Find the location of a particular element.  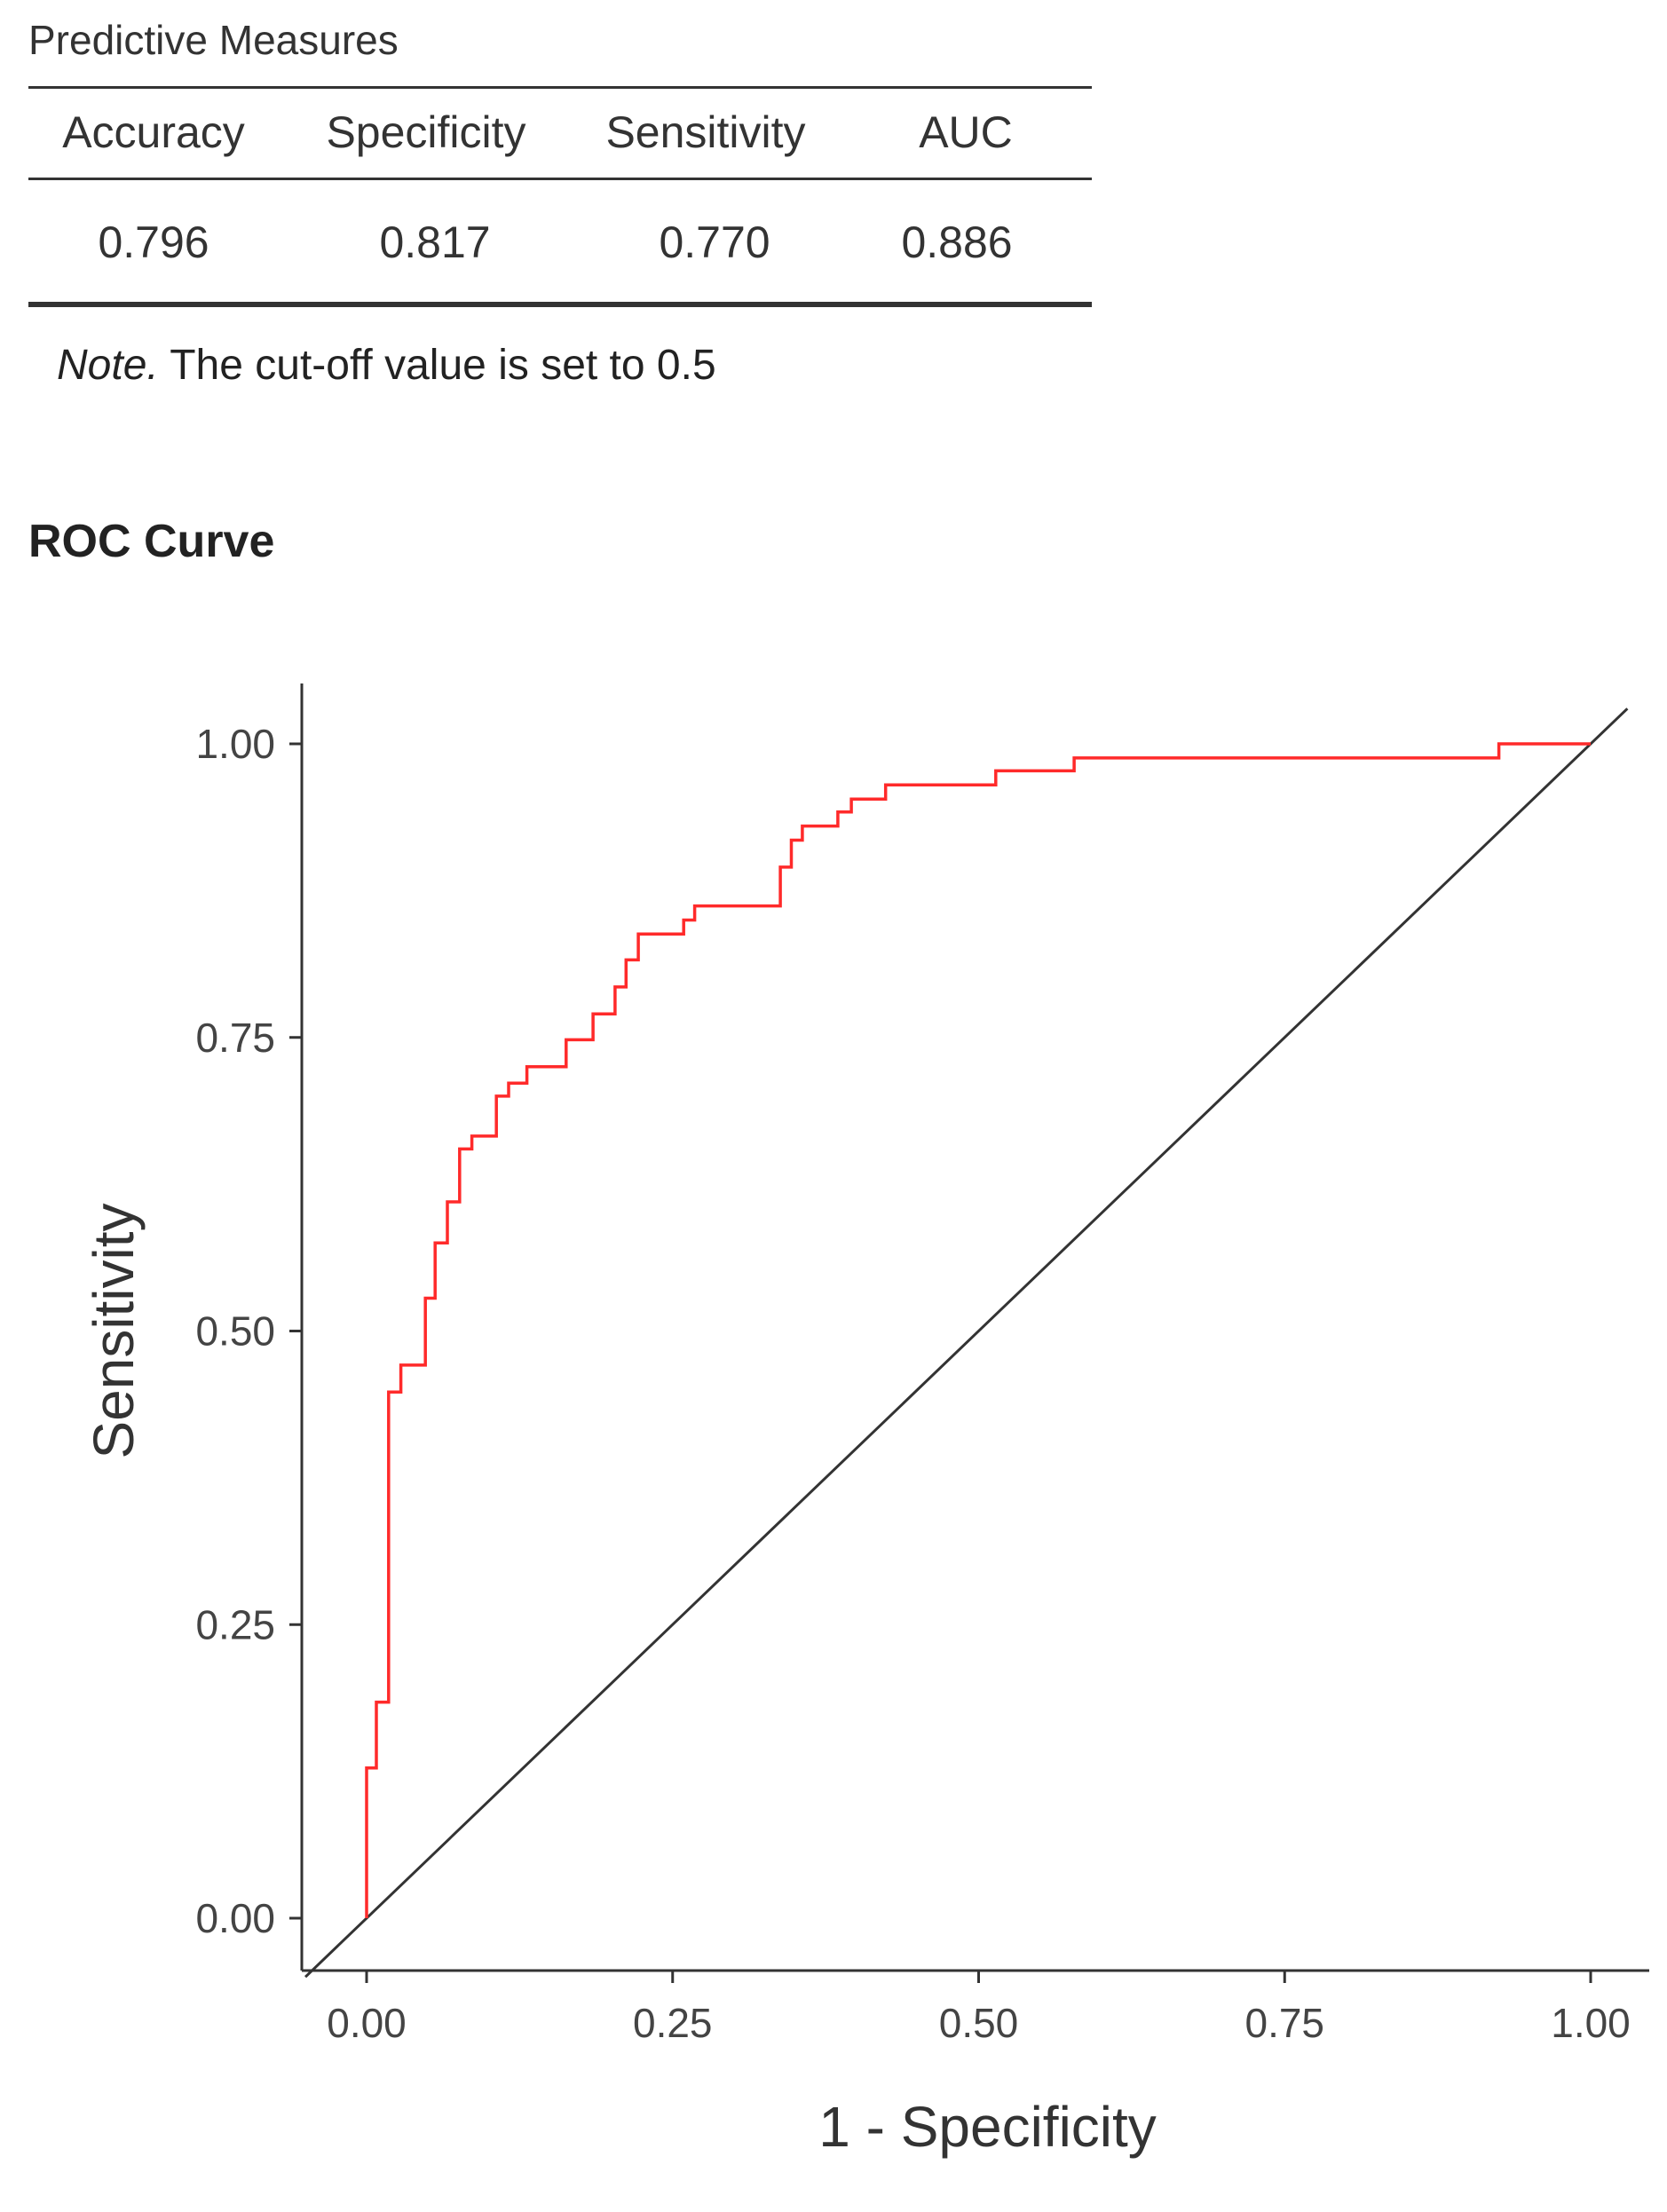

table-top-rule is located at coordinates (560, 87).